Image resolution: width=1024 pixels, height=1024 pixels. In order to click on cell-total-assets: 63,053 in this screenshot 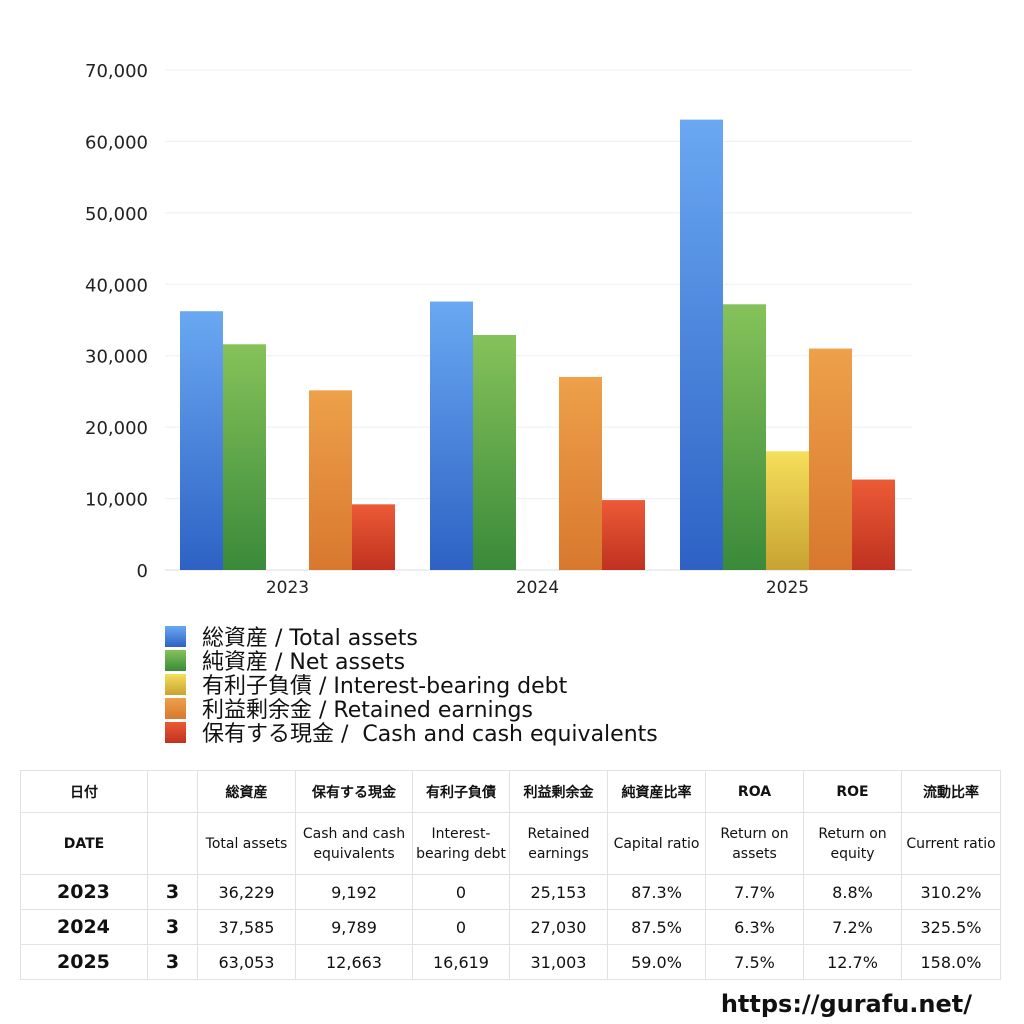, I will do `click(246, 962)`.